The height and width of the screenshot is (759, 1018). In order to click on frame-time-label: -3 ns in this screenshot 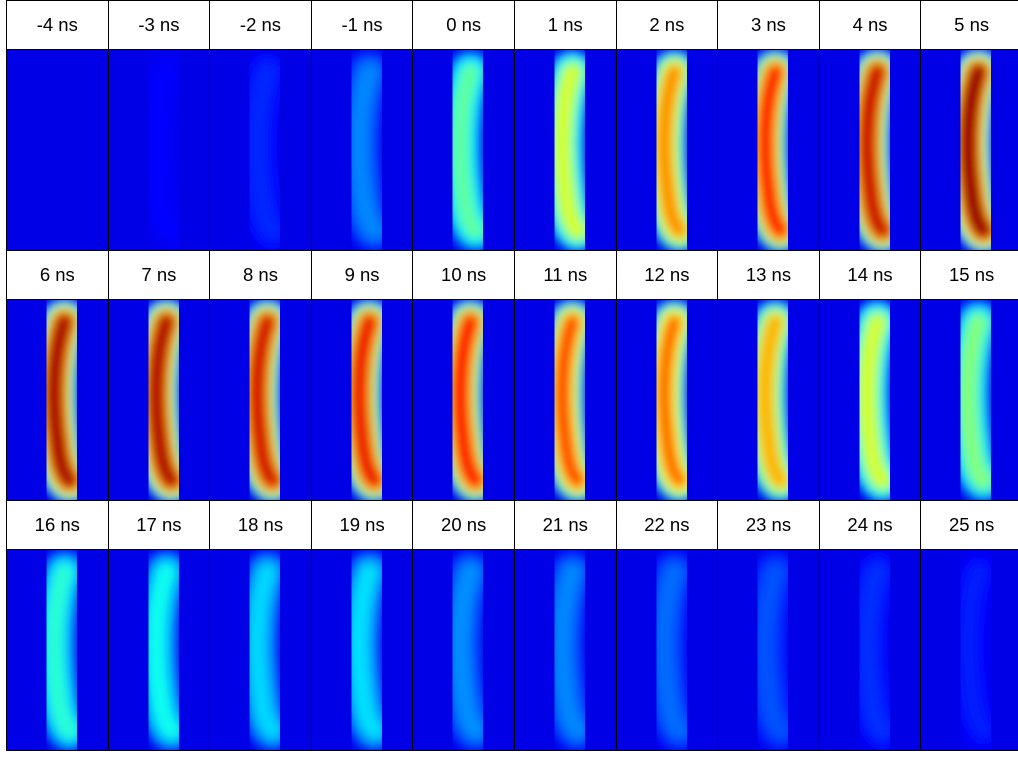, I will do `click(159, 25)`.